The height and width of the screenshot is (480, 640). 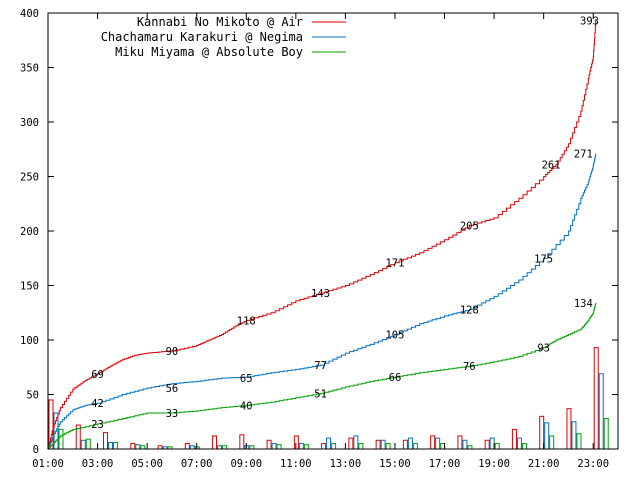 What do you see at coordinates (36, 450) in the screenshot?
I see `y-tick-label: 0` at bounding box center [36, 450].